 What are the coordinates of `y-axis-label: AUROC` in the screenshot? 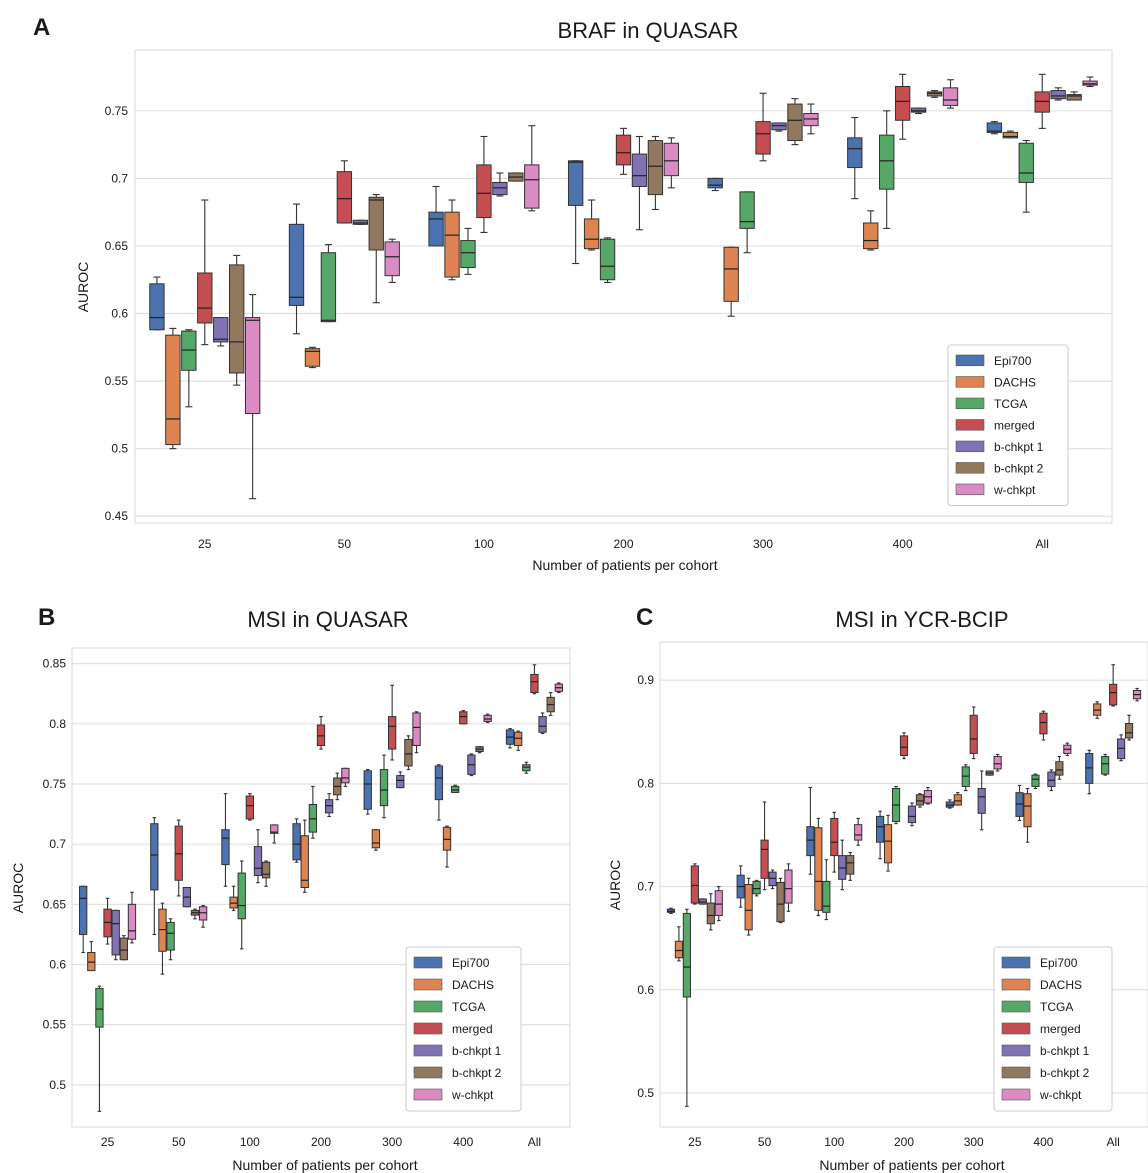 It's located at (615, 885).